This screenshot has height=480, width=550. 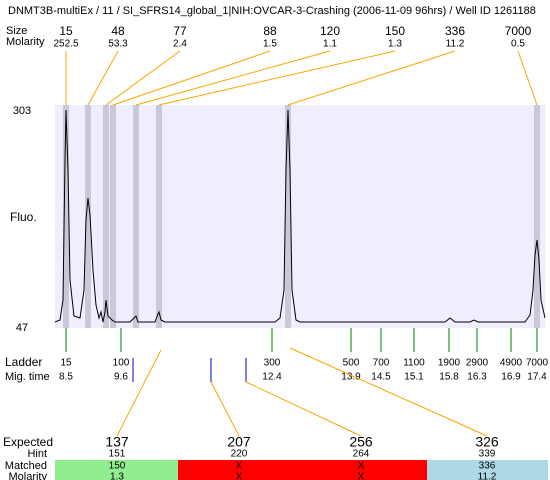 What do you see at coordinates (27, 377) in the screenshot?
I see `mig-time-label: Mig. time` at bounding box center [27, 377].